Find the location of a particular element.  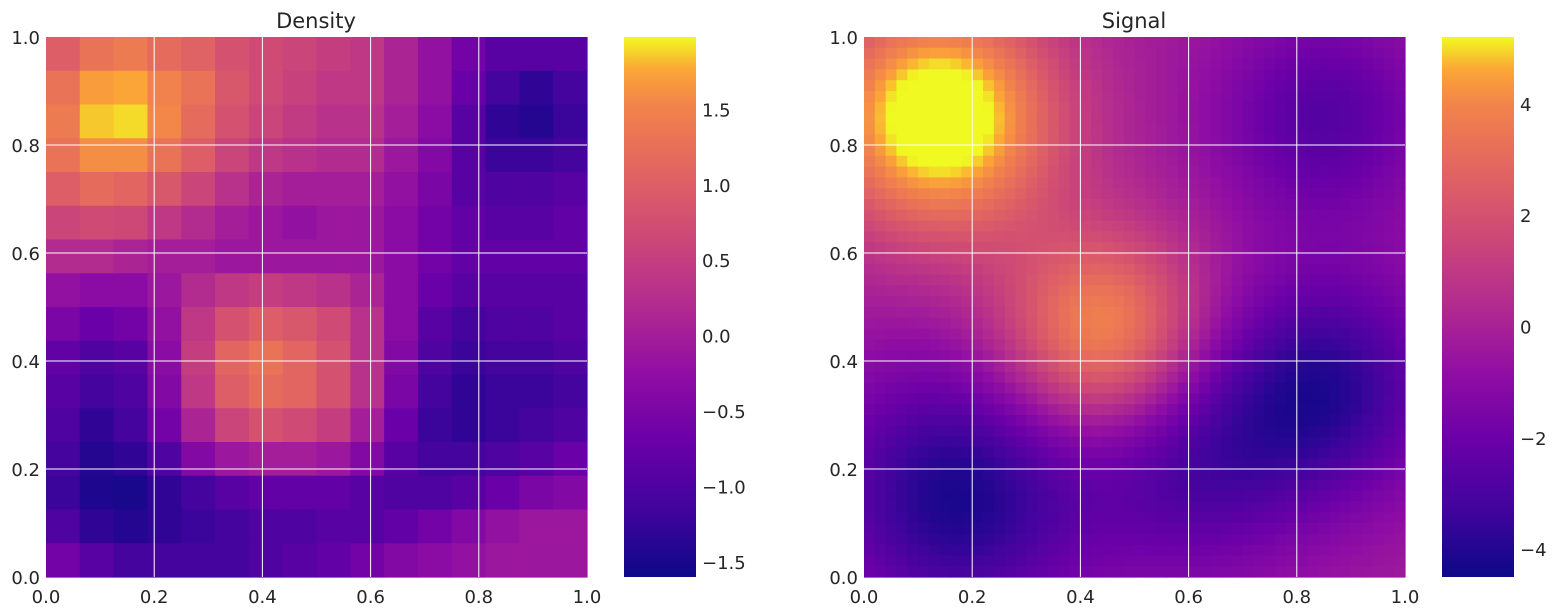

y-tick-label: 0.2 is located at coordinates (25, 470).